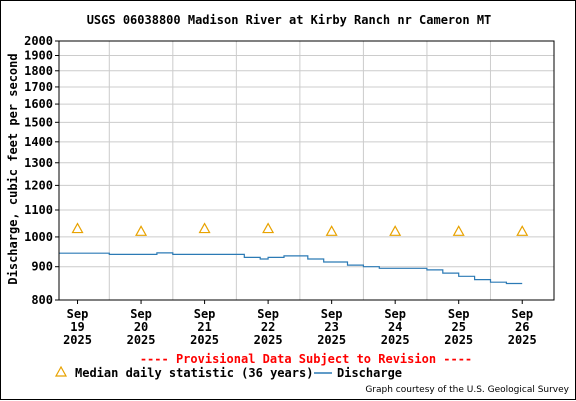  Describe the element at coordinates (77, 327) in the screenshot. I see `x-tick-label: 19` at that location.